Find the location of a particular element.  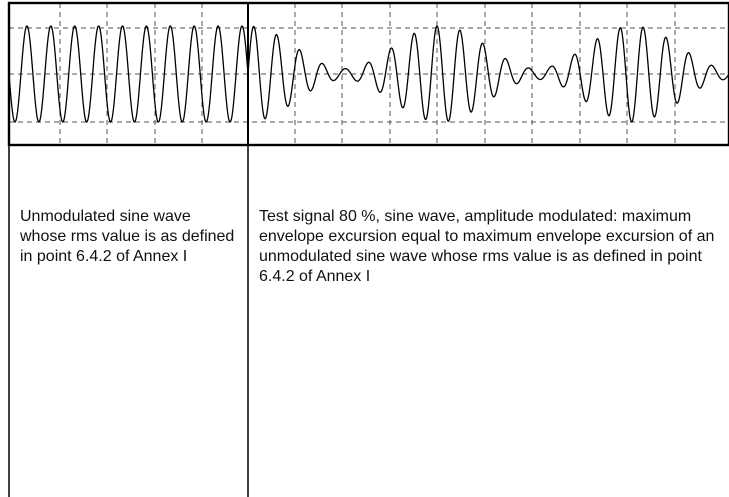

amplitude-modulated-wave is located at coordinates (488, 74).